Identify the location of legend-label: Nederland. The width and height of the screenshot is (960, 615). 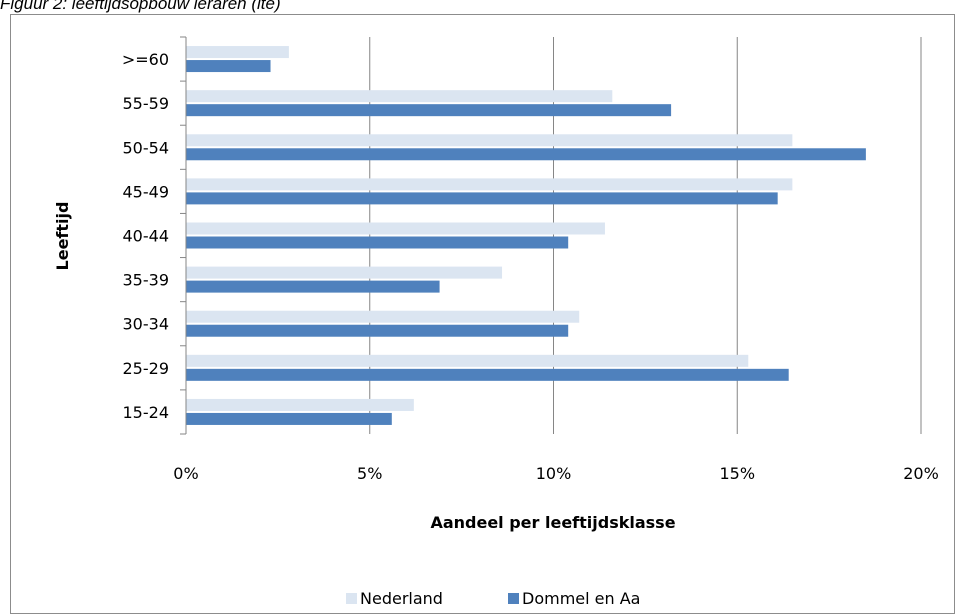
(401, 598).